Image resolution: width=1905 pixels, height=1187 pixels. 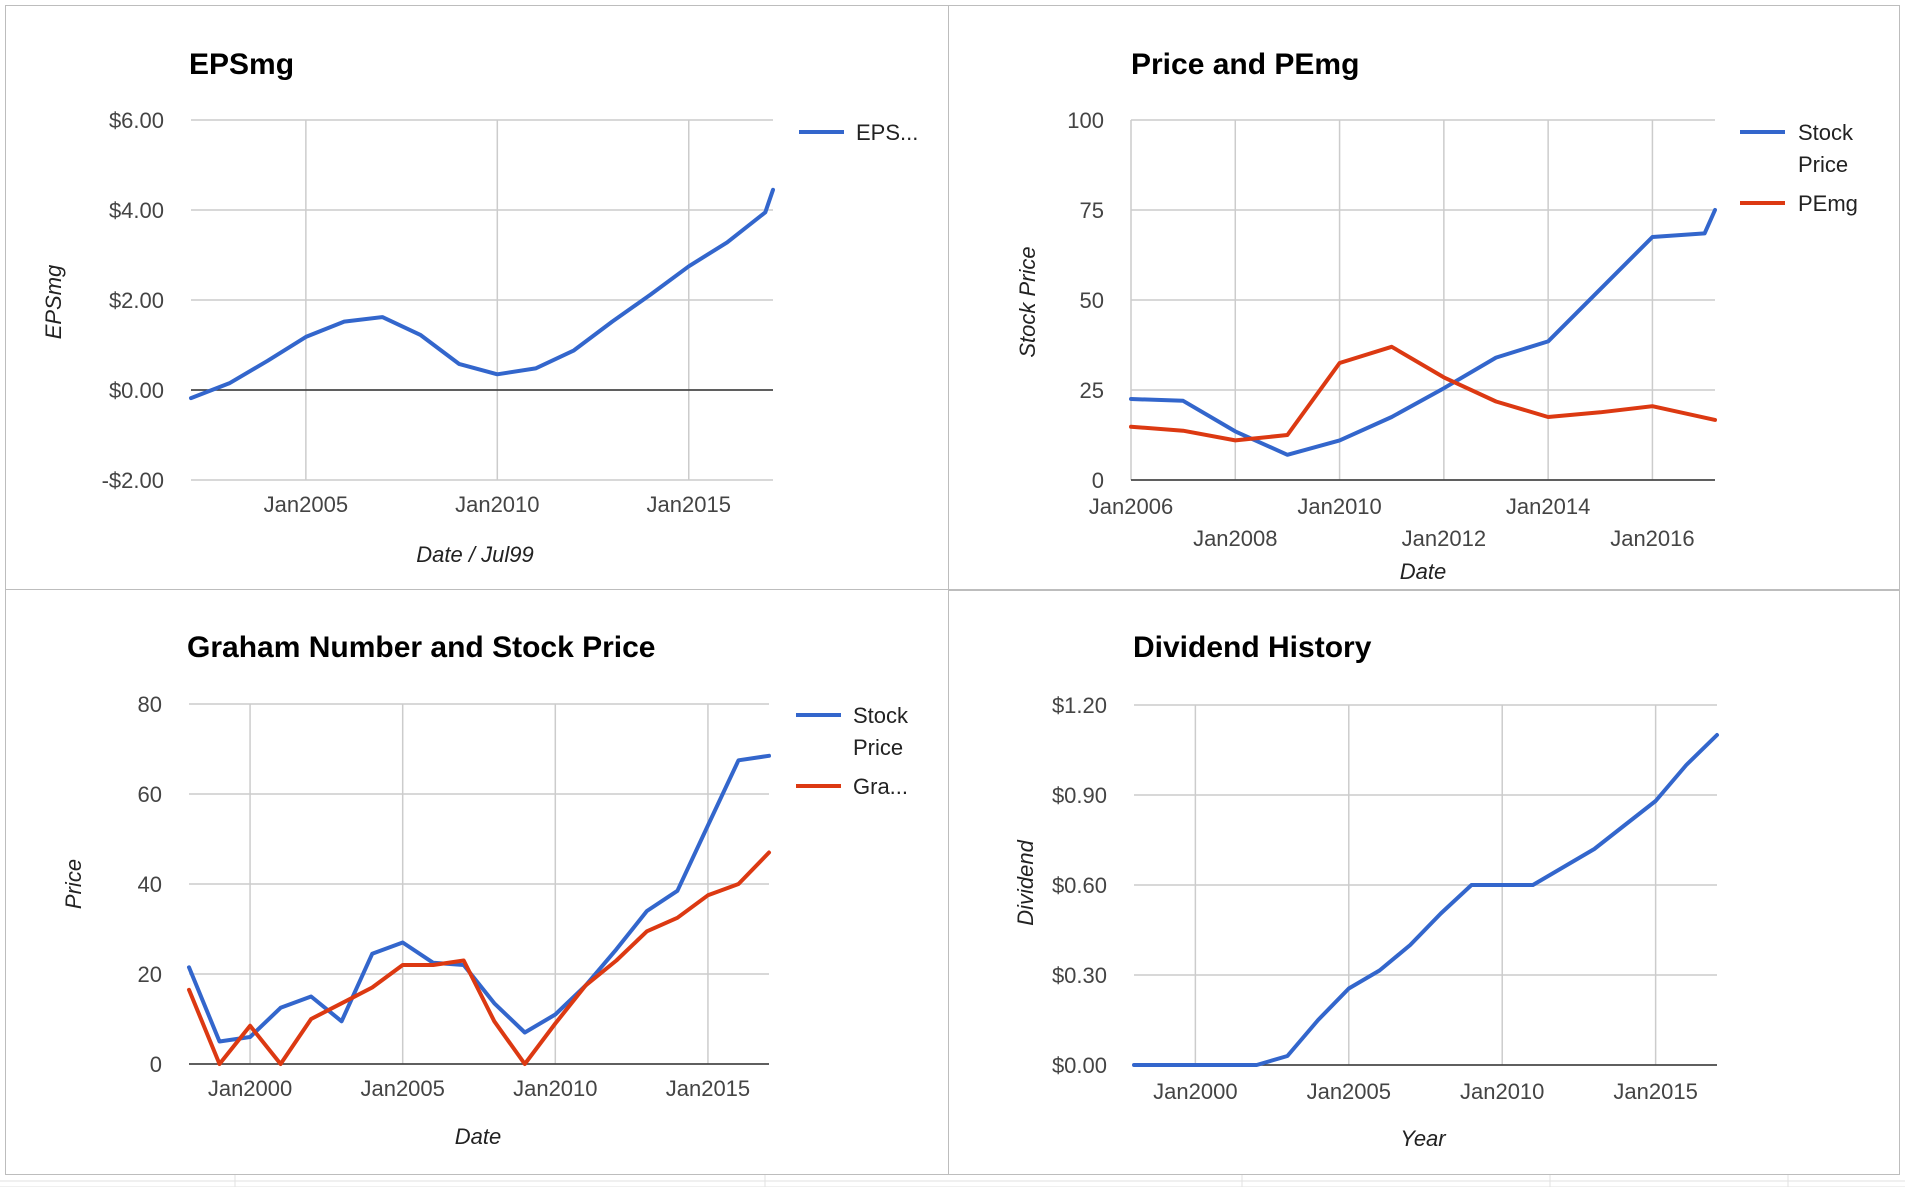 I want to click on y-axis-title: Dividend, so click(x=1025, y=882).